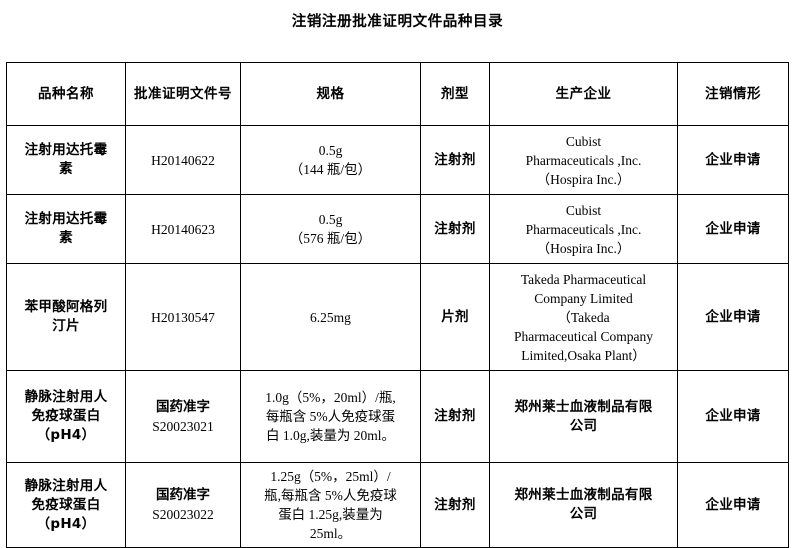 This screenshot has height=548, width=795. I want to click on cell-approval-number: H20140622, so click(183, 160).